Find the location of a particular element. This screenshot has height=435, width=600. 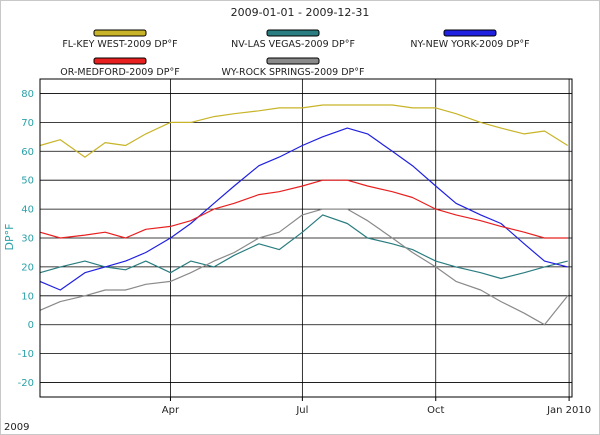

y-tick-label: -10 is located at coordinates (26, 354).